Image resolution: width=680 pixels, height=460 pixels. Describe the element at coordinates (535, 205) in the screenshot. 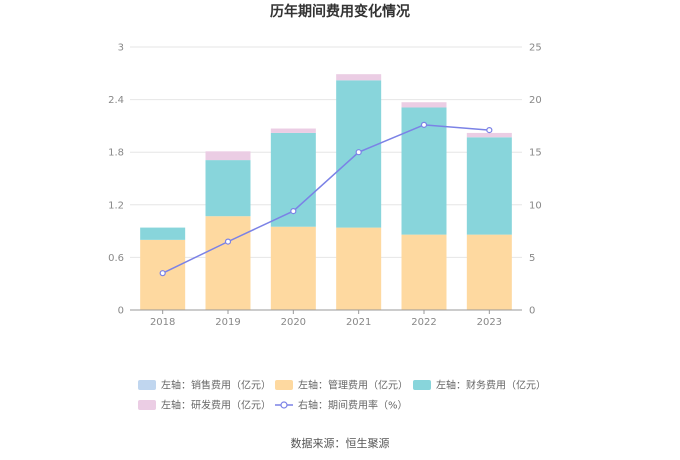

I see `right-axis-tick-label: 10` at that location.